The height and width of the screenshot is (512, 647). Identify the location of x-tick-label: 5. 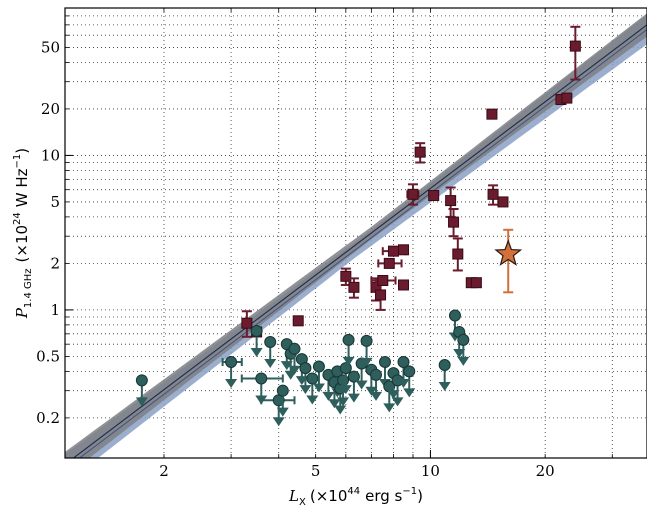
(316, 471).